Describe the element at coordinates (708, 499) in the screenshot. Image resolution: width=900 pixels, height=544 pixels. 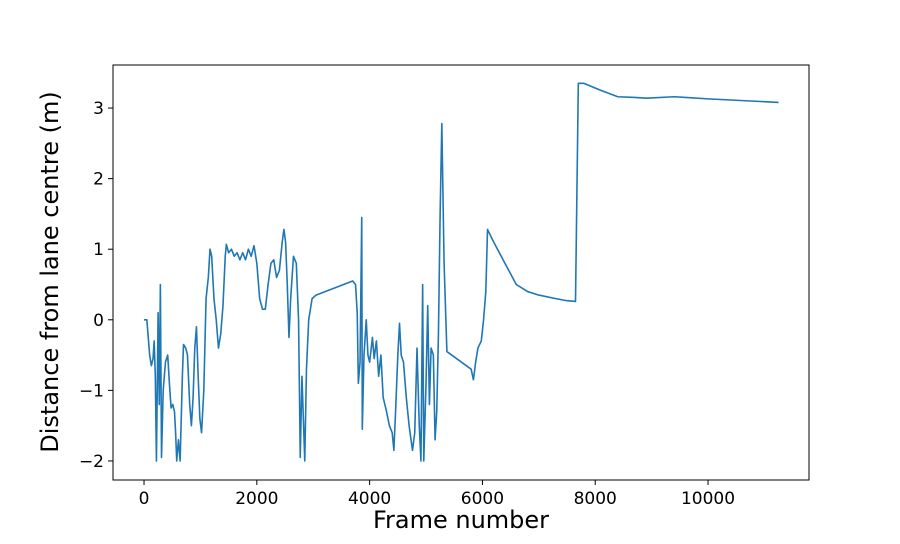
I see `x-tick-label: 10000` at that location.